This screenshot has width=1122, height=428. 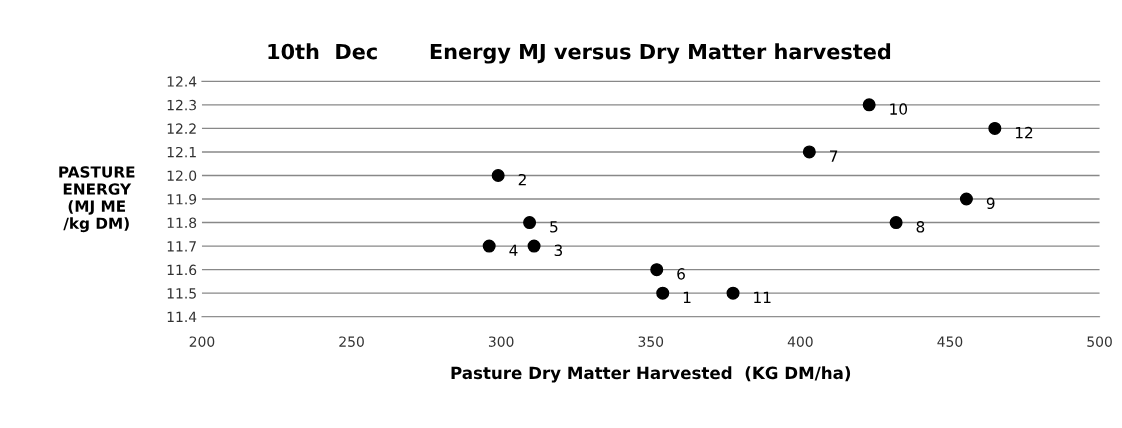 What do you see at coordinates (899, 109) in the screenshot?
I see `annotation: 10` at bounding box center [899, 109].